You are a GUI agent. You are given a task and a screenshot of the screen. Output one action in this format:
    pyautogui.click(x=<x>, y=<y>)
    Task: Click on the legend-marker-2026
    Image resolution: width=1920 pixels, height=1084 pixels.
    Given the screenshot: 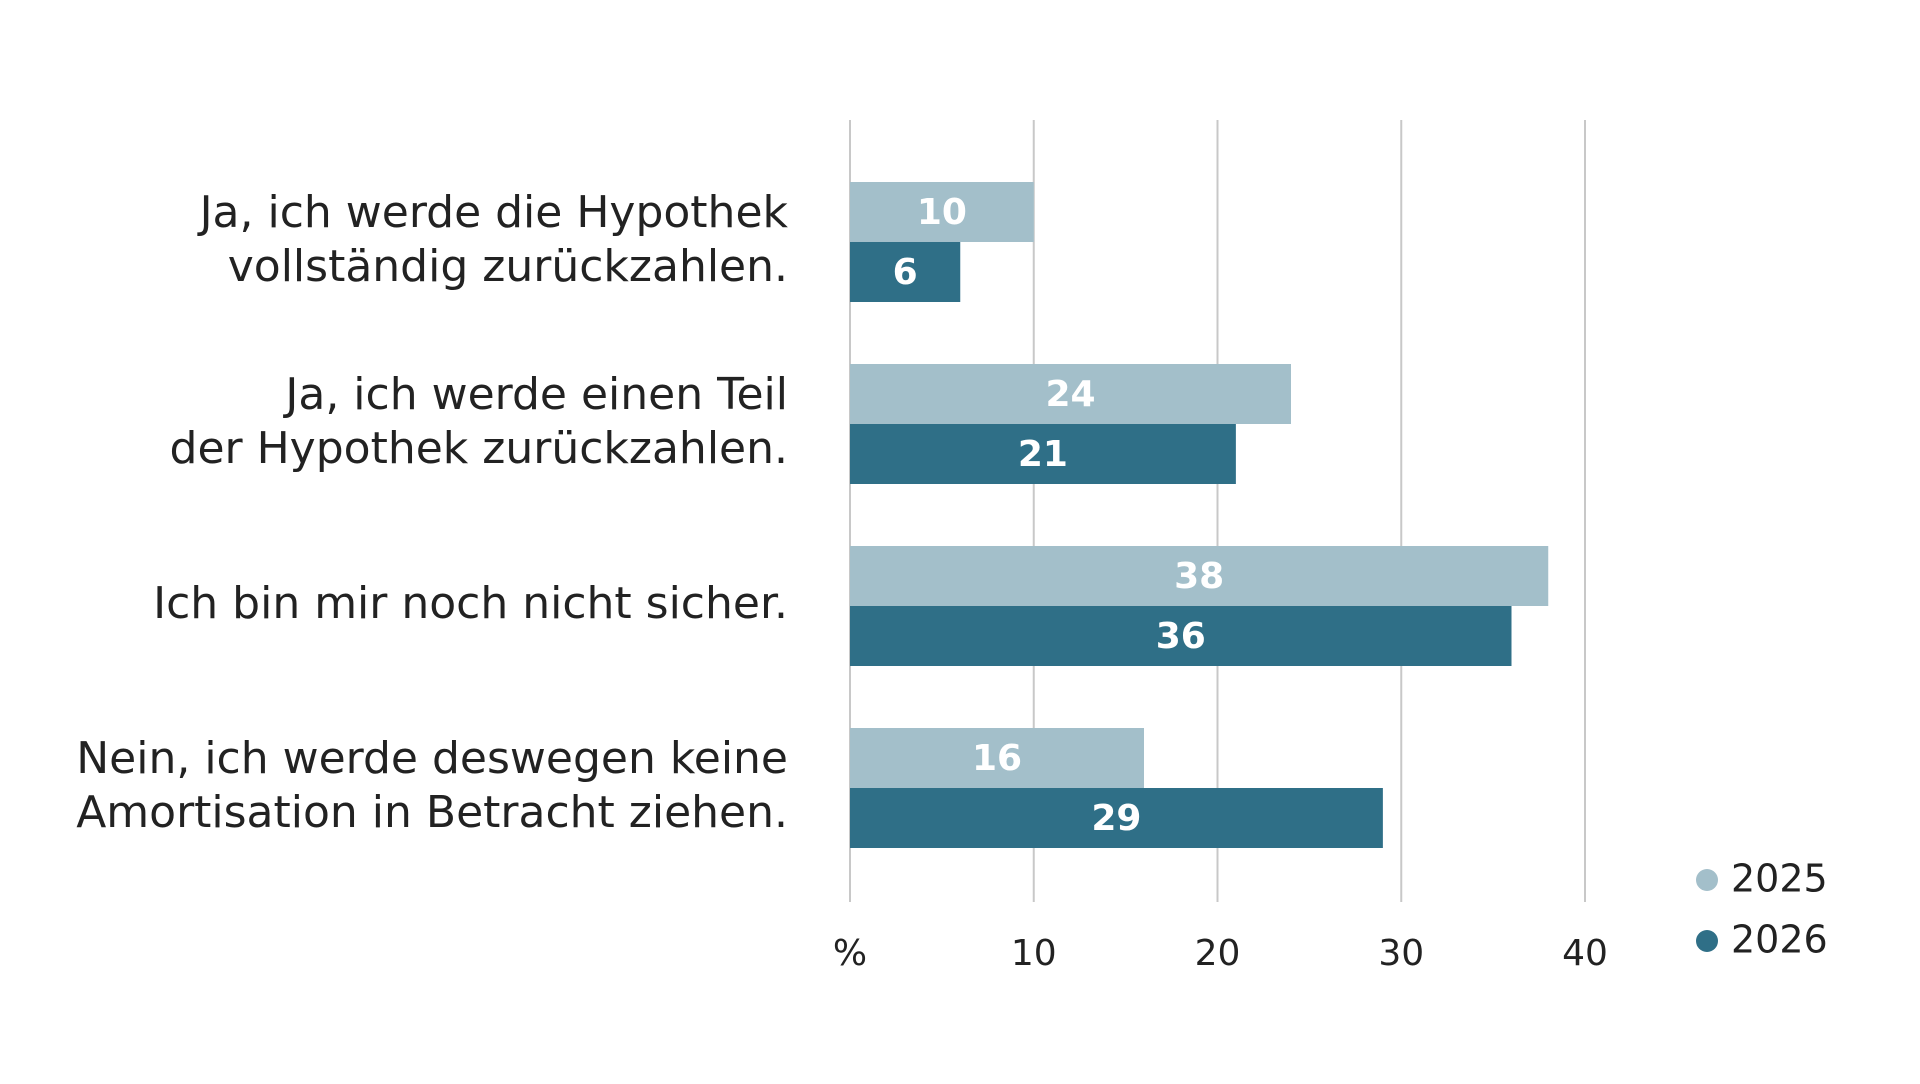 What is the action you would take?
    pyautogui.click(x=1707, y=941)
    